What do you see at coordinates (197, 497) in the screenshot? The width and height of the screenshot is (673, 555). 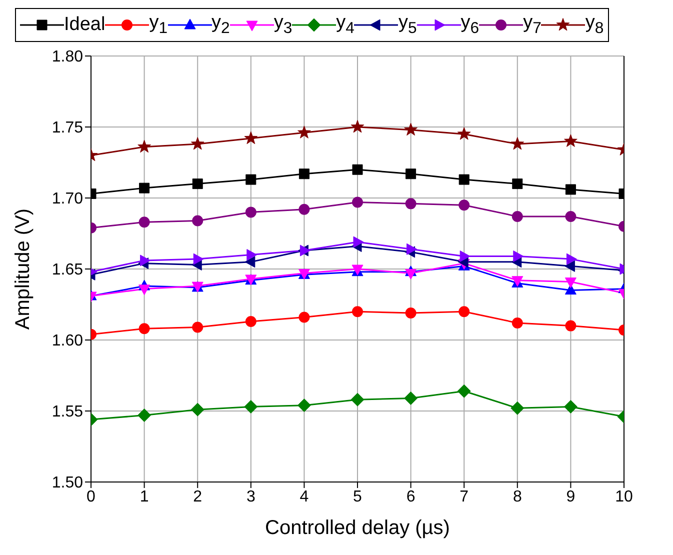 I see `x-tick-label: 2` at bounding box center [197, 497].